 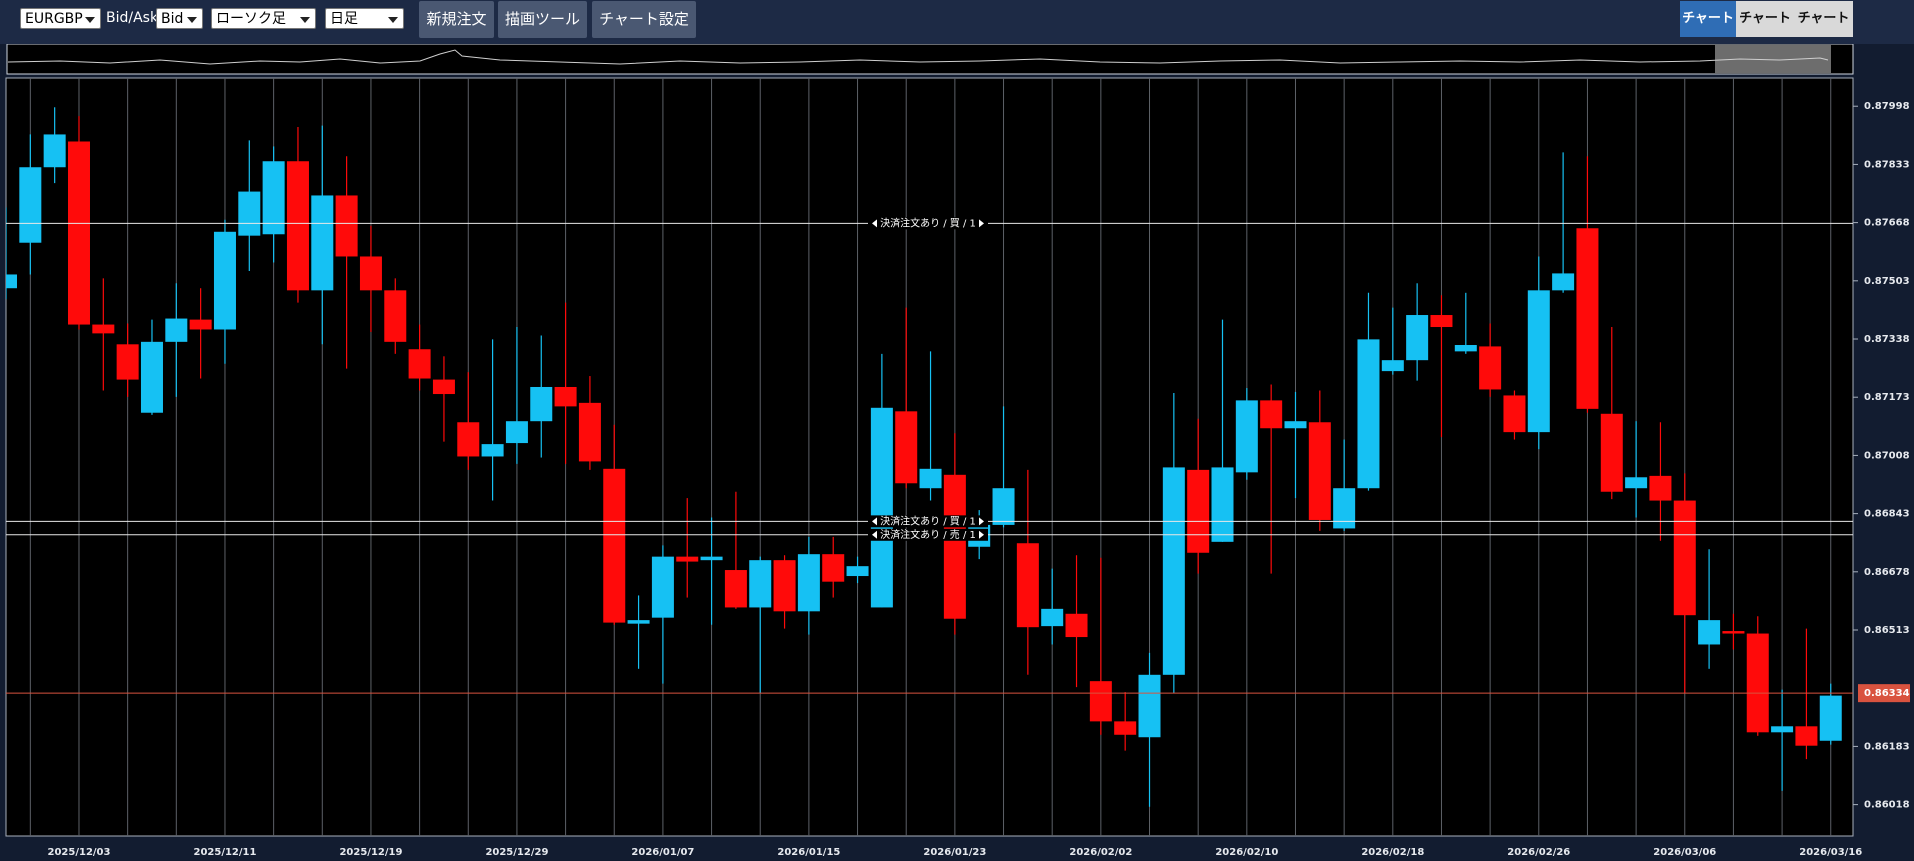 I want to click on price-type-select: Bid, so click(x=179, y=18).